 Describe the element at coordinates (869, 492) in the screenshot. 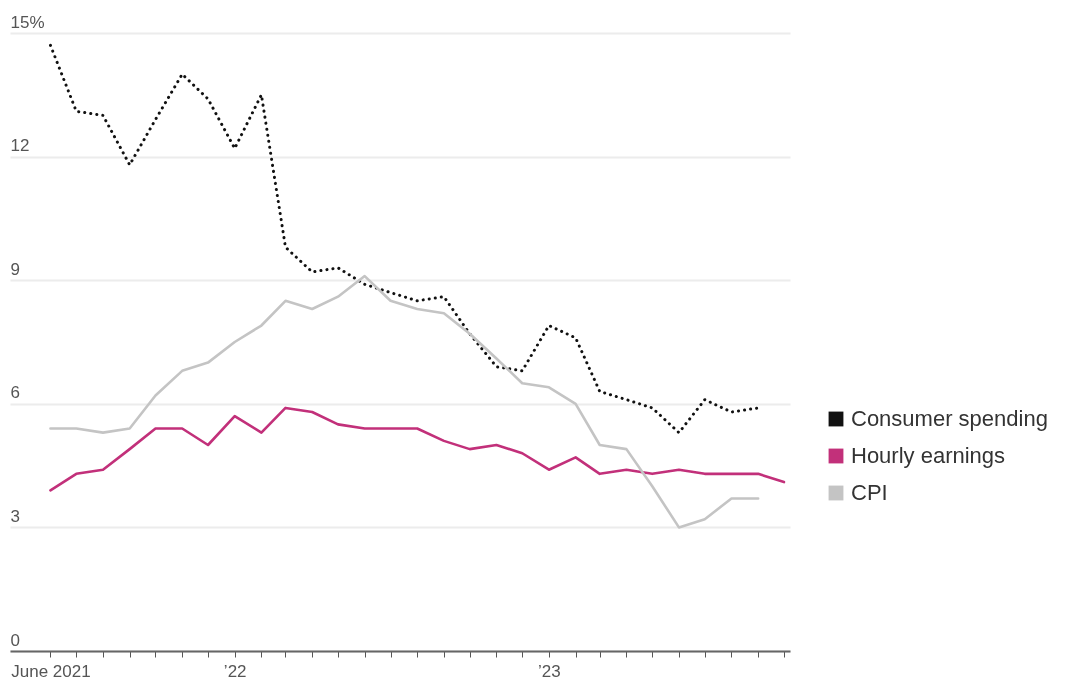

I see `legend-label: CPI` at that location.